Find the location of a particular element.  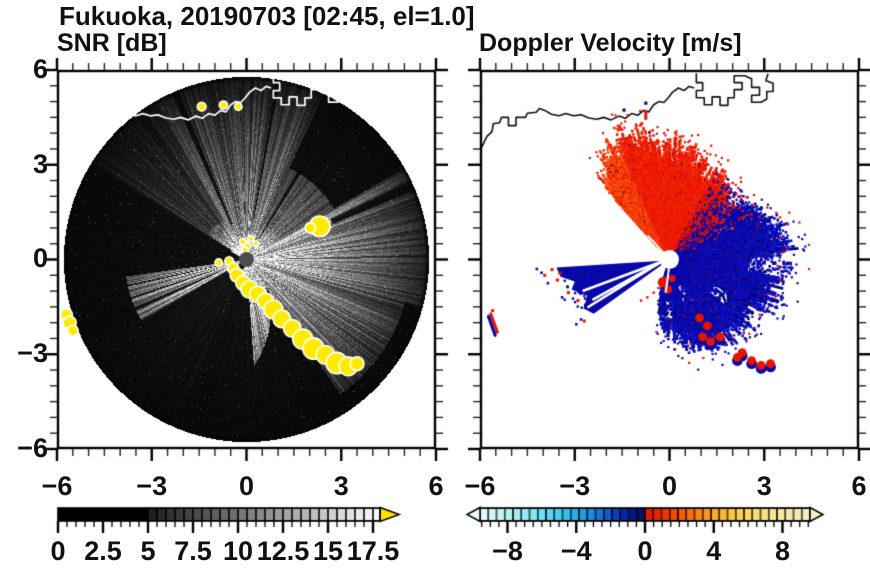

snr-colorbar is located at coordinates (228, 515).